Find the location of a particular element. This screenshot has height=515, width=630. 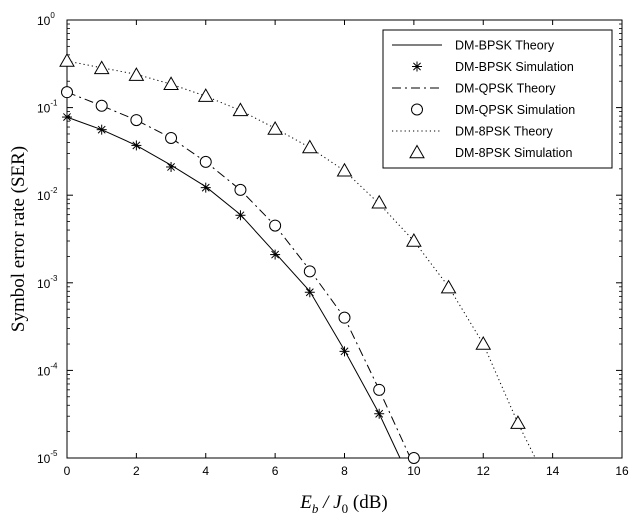

x-label-b: b is located at coordinates (315, 508).